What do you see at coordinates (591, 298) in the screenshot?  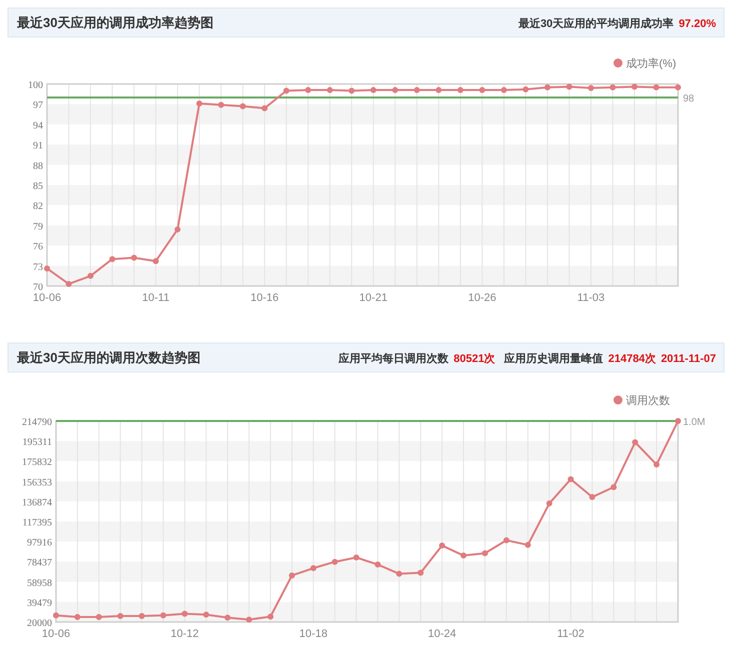 I see `x-tick-label: 11-03` at bounding box center [591, 298].